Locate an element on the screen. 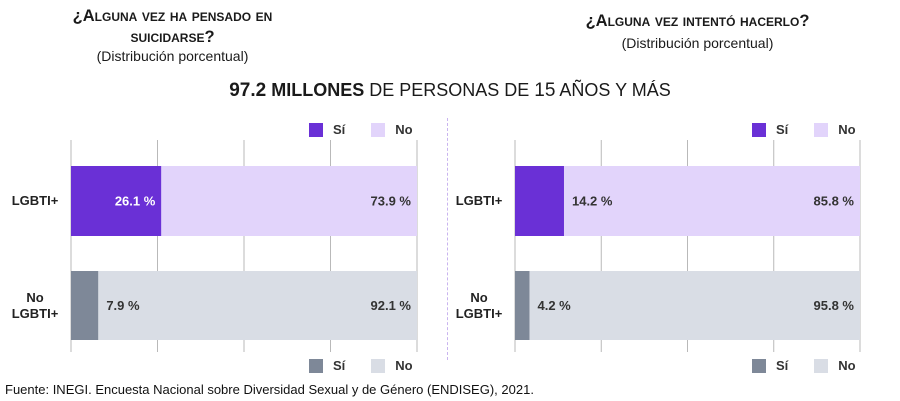 This screenshot has width=900, height=401. chart1-title: ¿Alguna vez ha pensado en suicidarse? is located at coordinates (172, 27).